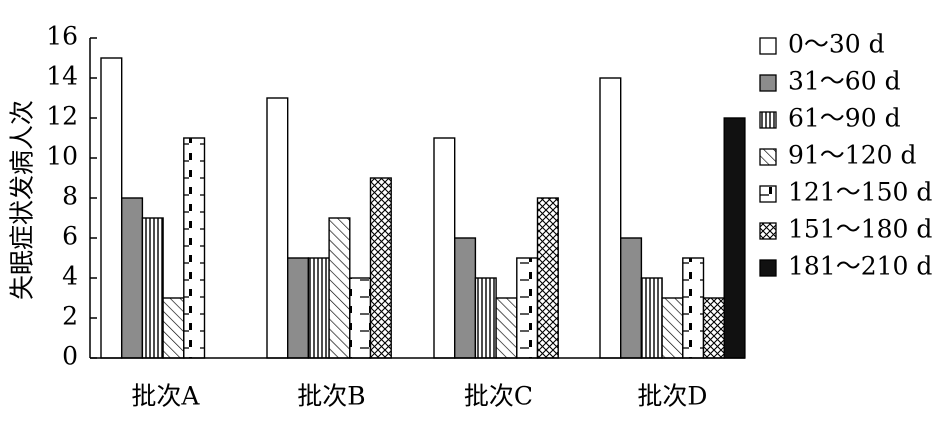  I want to click on legend-label: 91～120 d, so click(852, 155).